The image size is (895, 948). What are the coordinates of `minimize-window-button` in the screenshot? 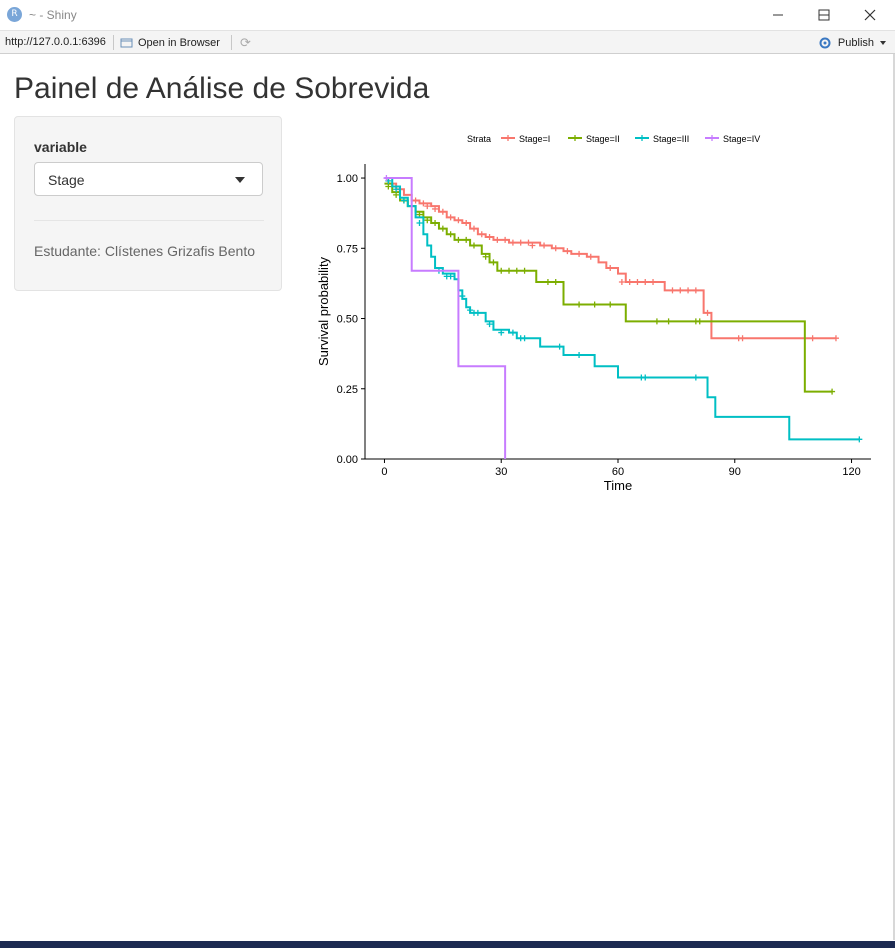 It's located at (778, 15).